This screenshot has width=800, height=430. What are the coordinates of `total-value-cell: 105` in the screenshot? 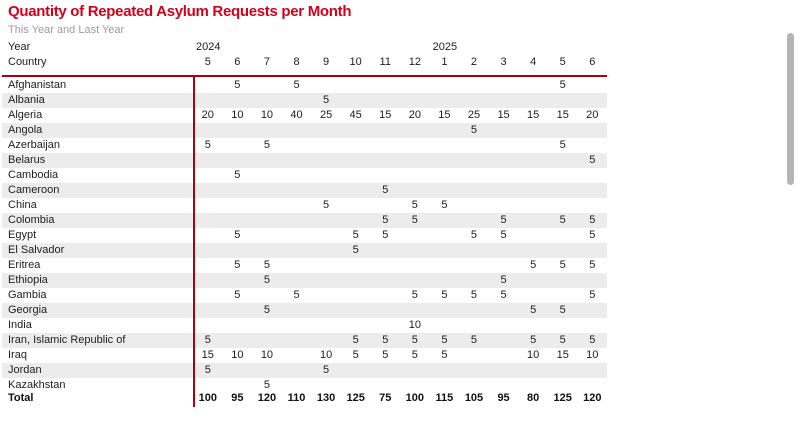 It's located at (474, 398).